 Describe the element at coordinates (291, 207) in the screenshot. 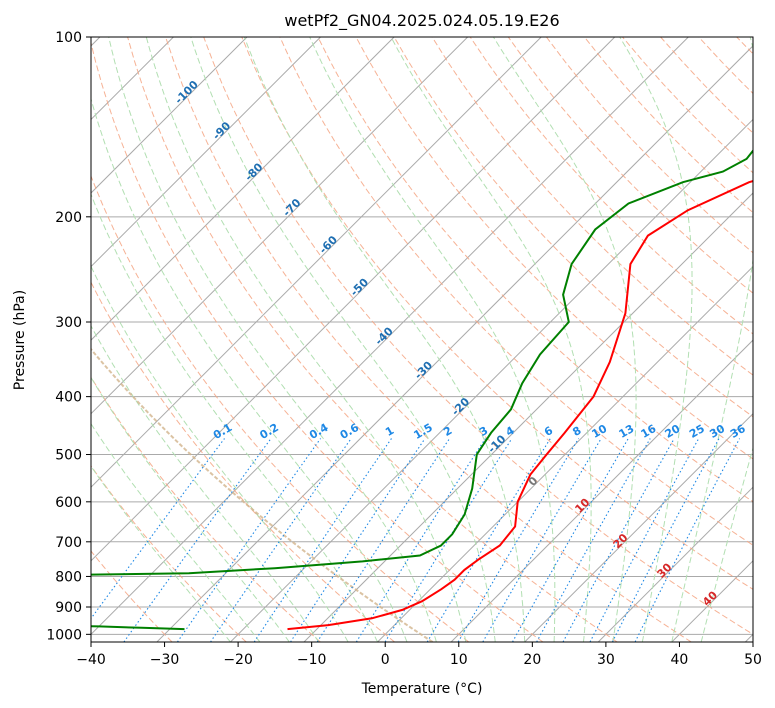

I see `isotherm-label: -70` at that location.